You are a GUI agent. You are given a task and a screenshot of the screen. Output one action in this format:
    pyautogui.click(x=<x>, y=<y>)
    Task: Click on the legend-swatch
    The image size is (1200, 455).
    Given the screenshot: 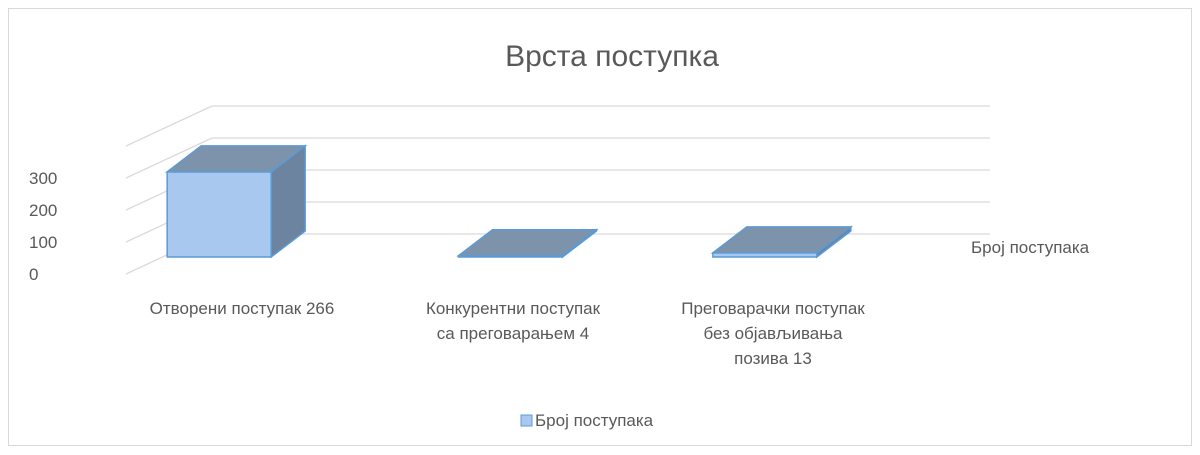 What is the action you would take?
    pyautogui.click(x=526, y=420)
    